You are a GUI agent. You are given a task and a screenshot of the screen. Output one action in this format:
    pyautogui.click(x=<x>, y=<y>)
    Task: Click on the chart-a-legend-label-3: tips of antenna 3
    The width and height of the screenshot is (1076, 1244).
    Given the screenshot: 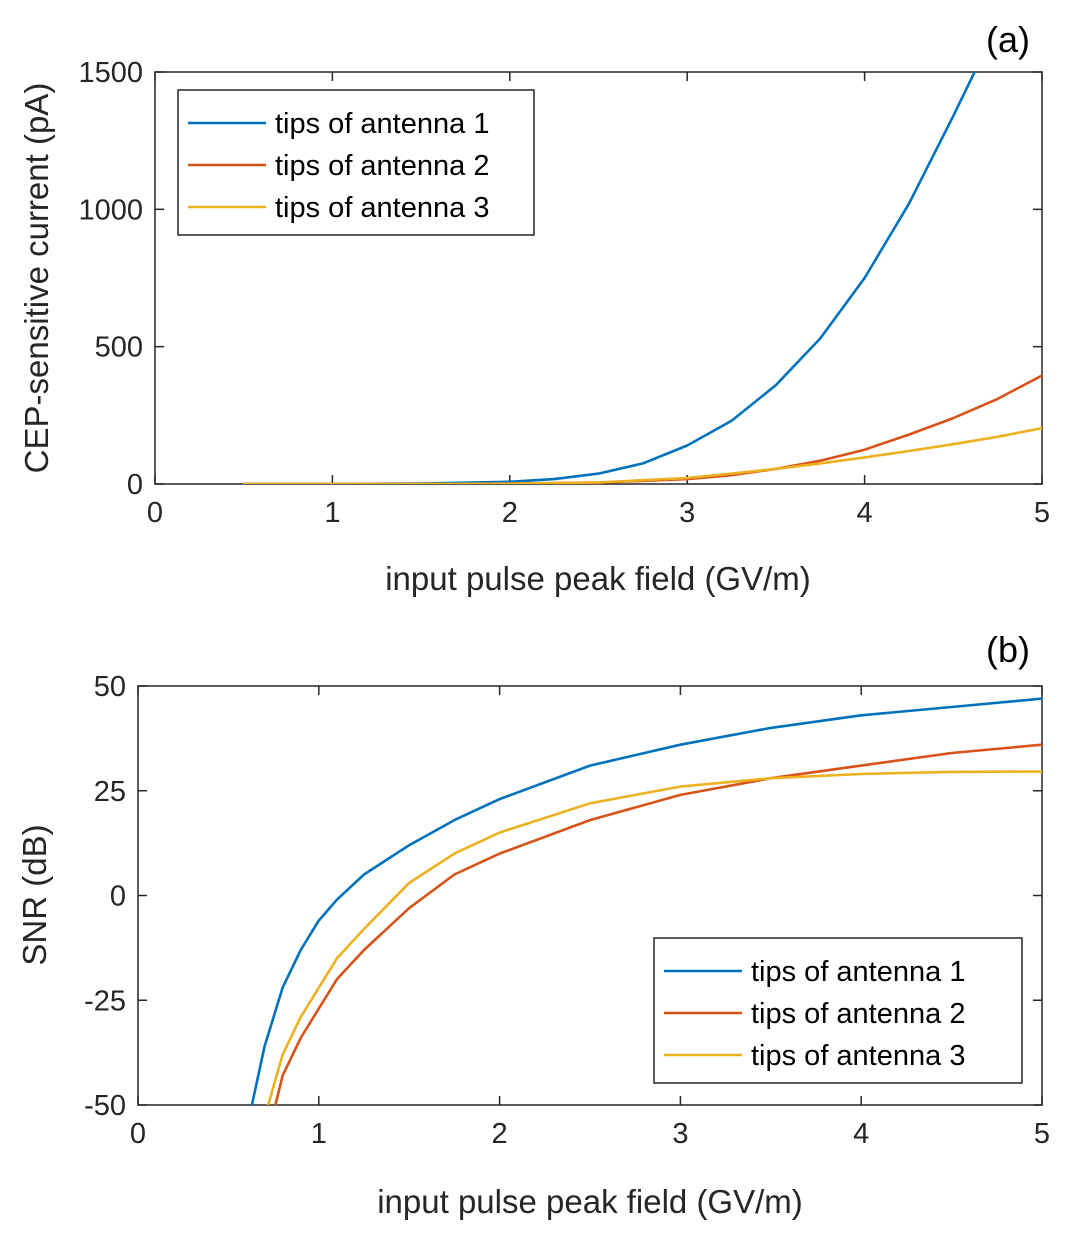 What is the action you would take?
    pyautogui.click(x=382, y=208)
    